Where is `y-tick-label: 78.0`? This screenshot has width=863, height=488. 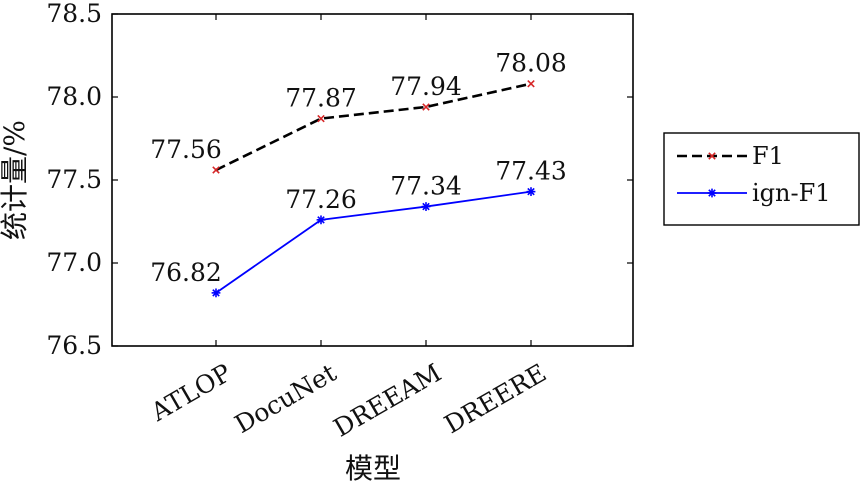 y-tick-label: 78.0 is located at coordinates (74, 96).